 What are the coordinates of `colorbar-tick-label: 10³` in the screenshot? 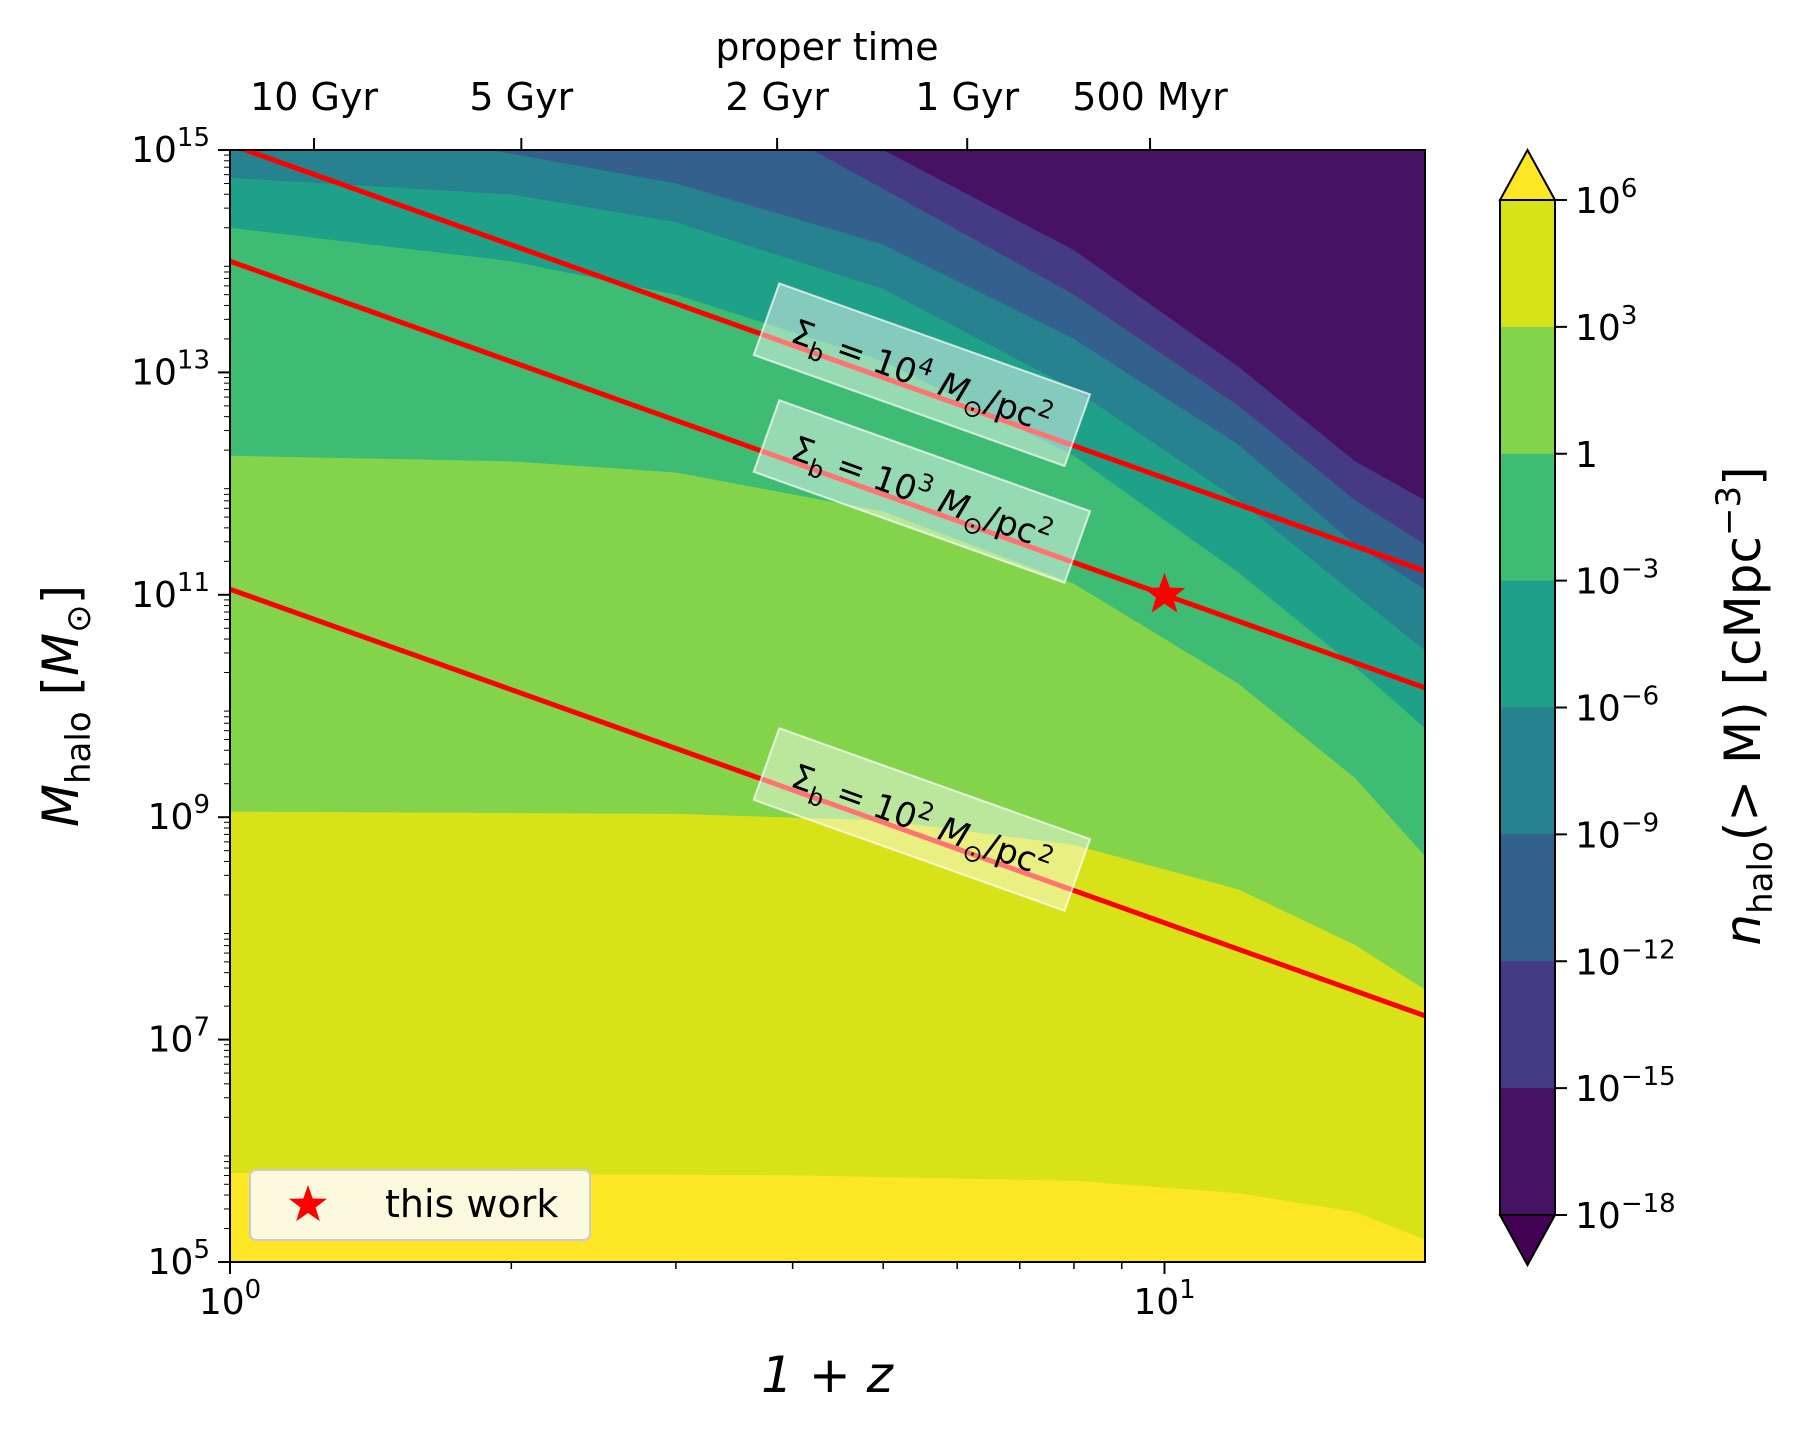 It's located at (1606, 325).